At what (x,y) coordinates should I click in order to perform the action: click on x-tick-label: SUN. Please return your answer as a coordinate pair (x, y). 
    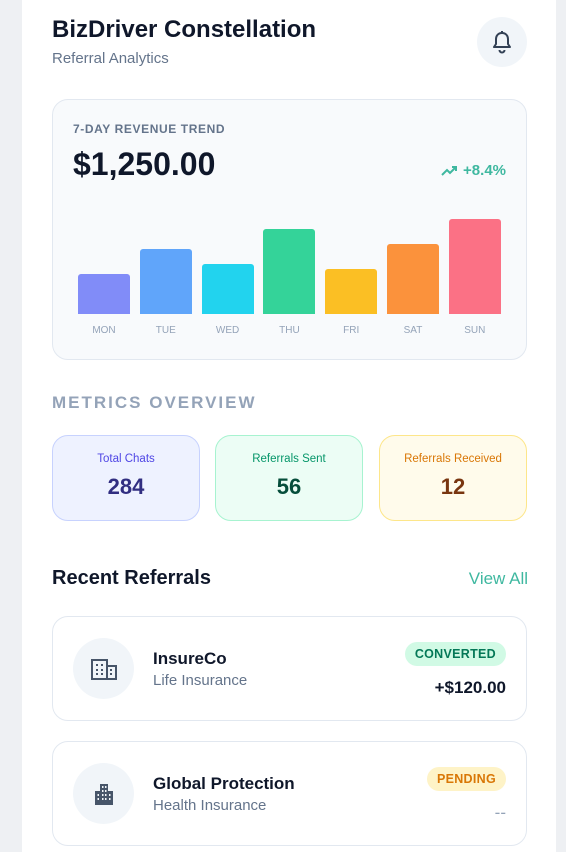
    Looking at the image, I should click on (475, 330).